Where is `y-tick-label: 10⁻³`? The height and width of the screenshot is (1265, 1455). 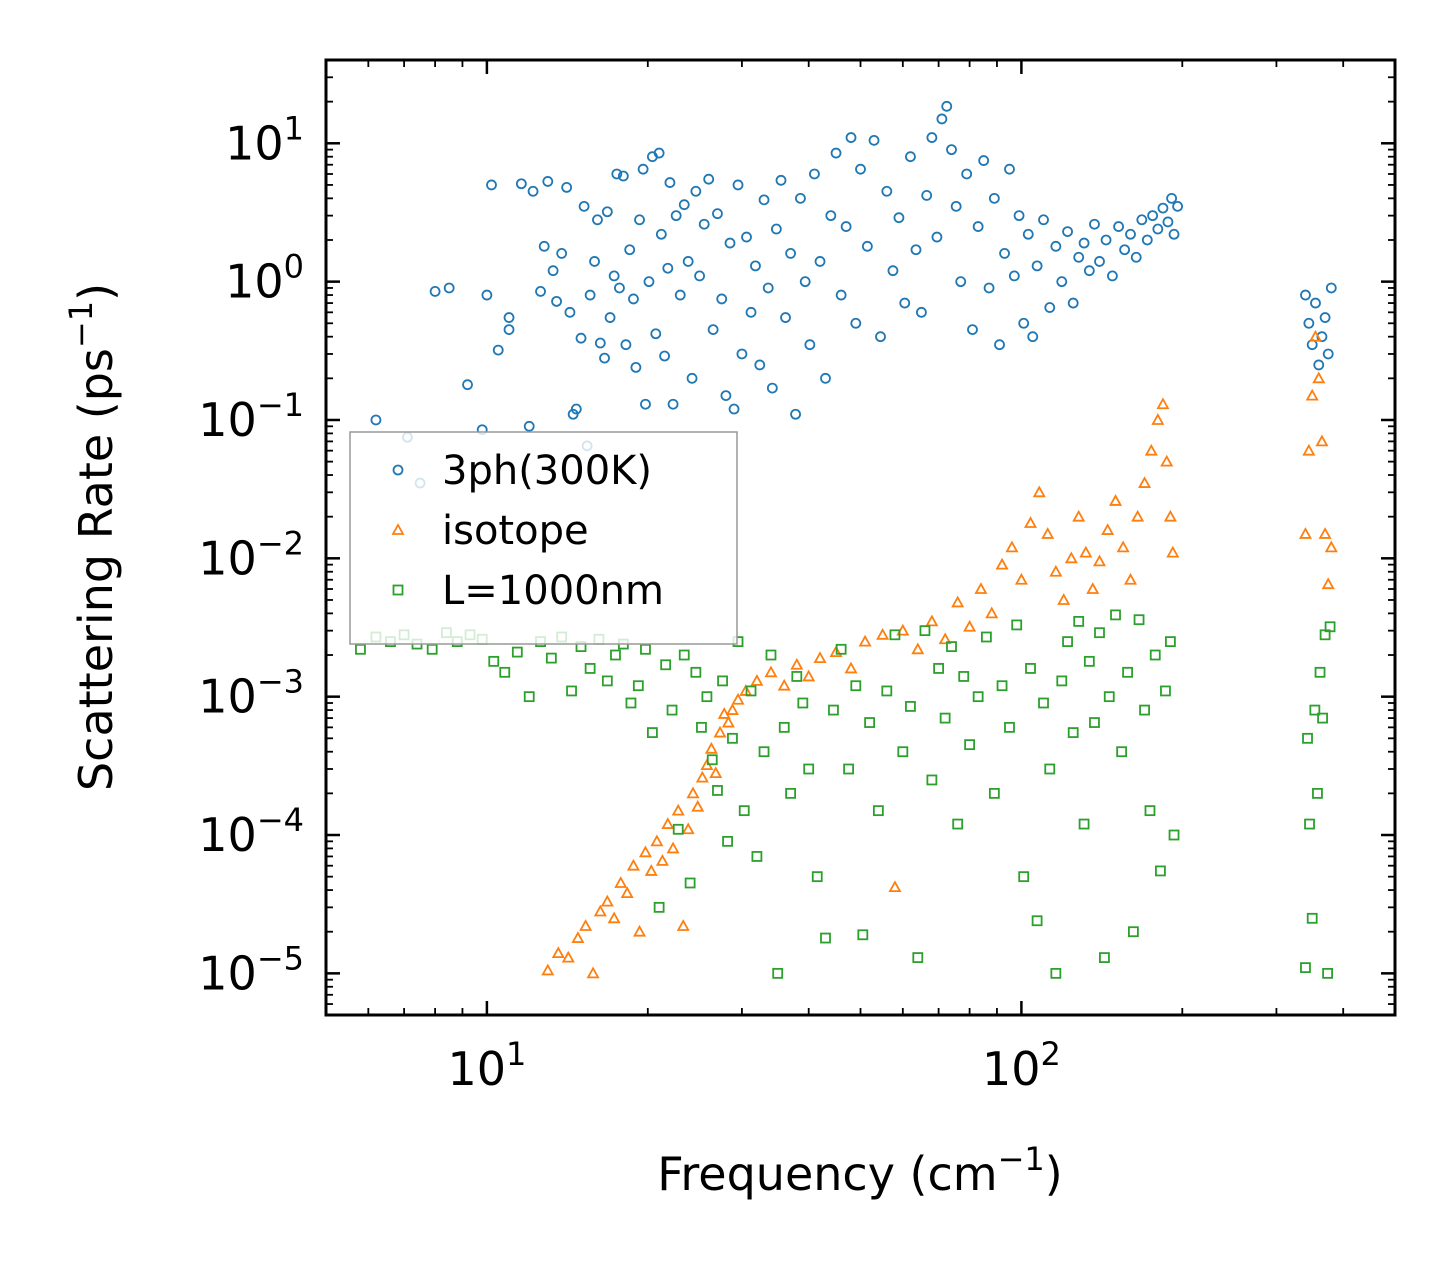
y-tick-label: 10⁻³ is located at coordinates (251, 693).